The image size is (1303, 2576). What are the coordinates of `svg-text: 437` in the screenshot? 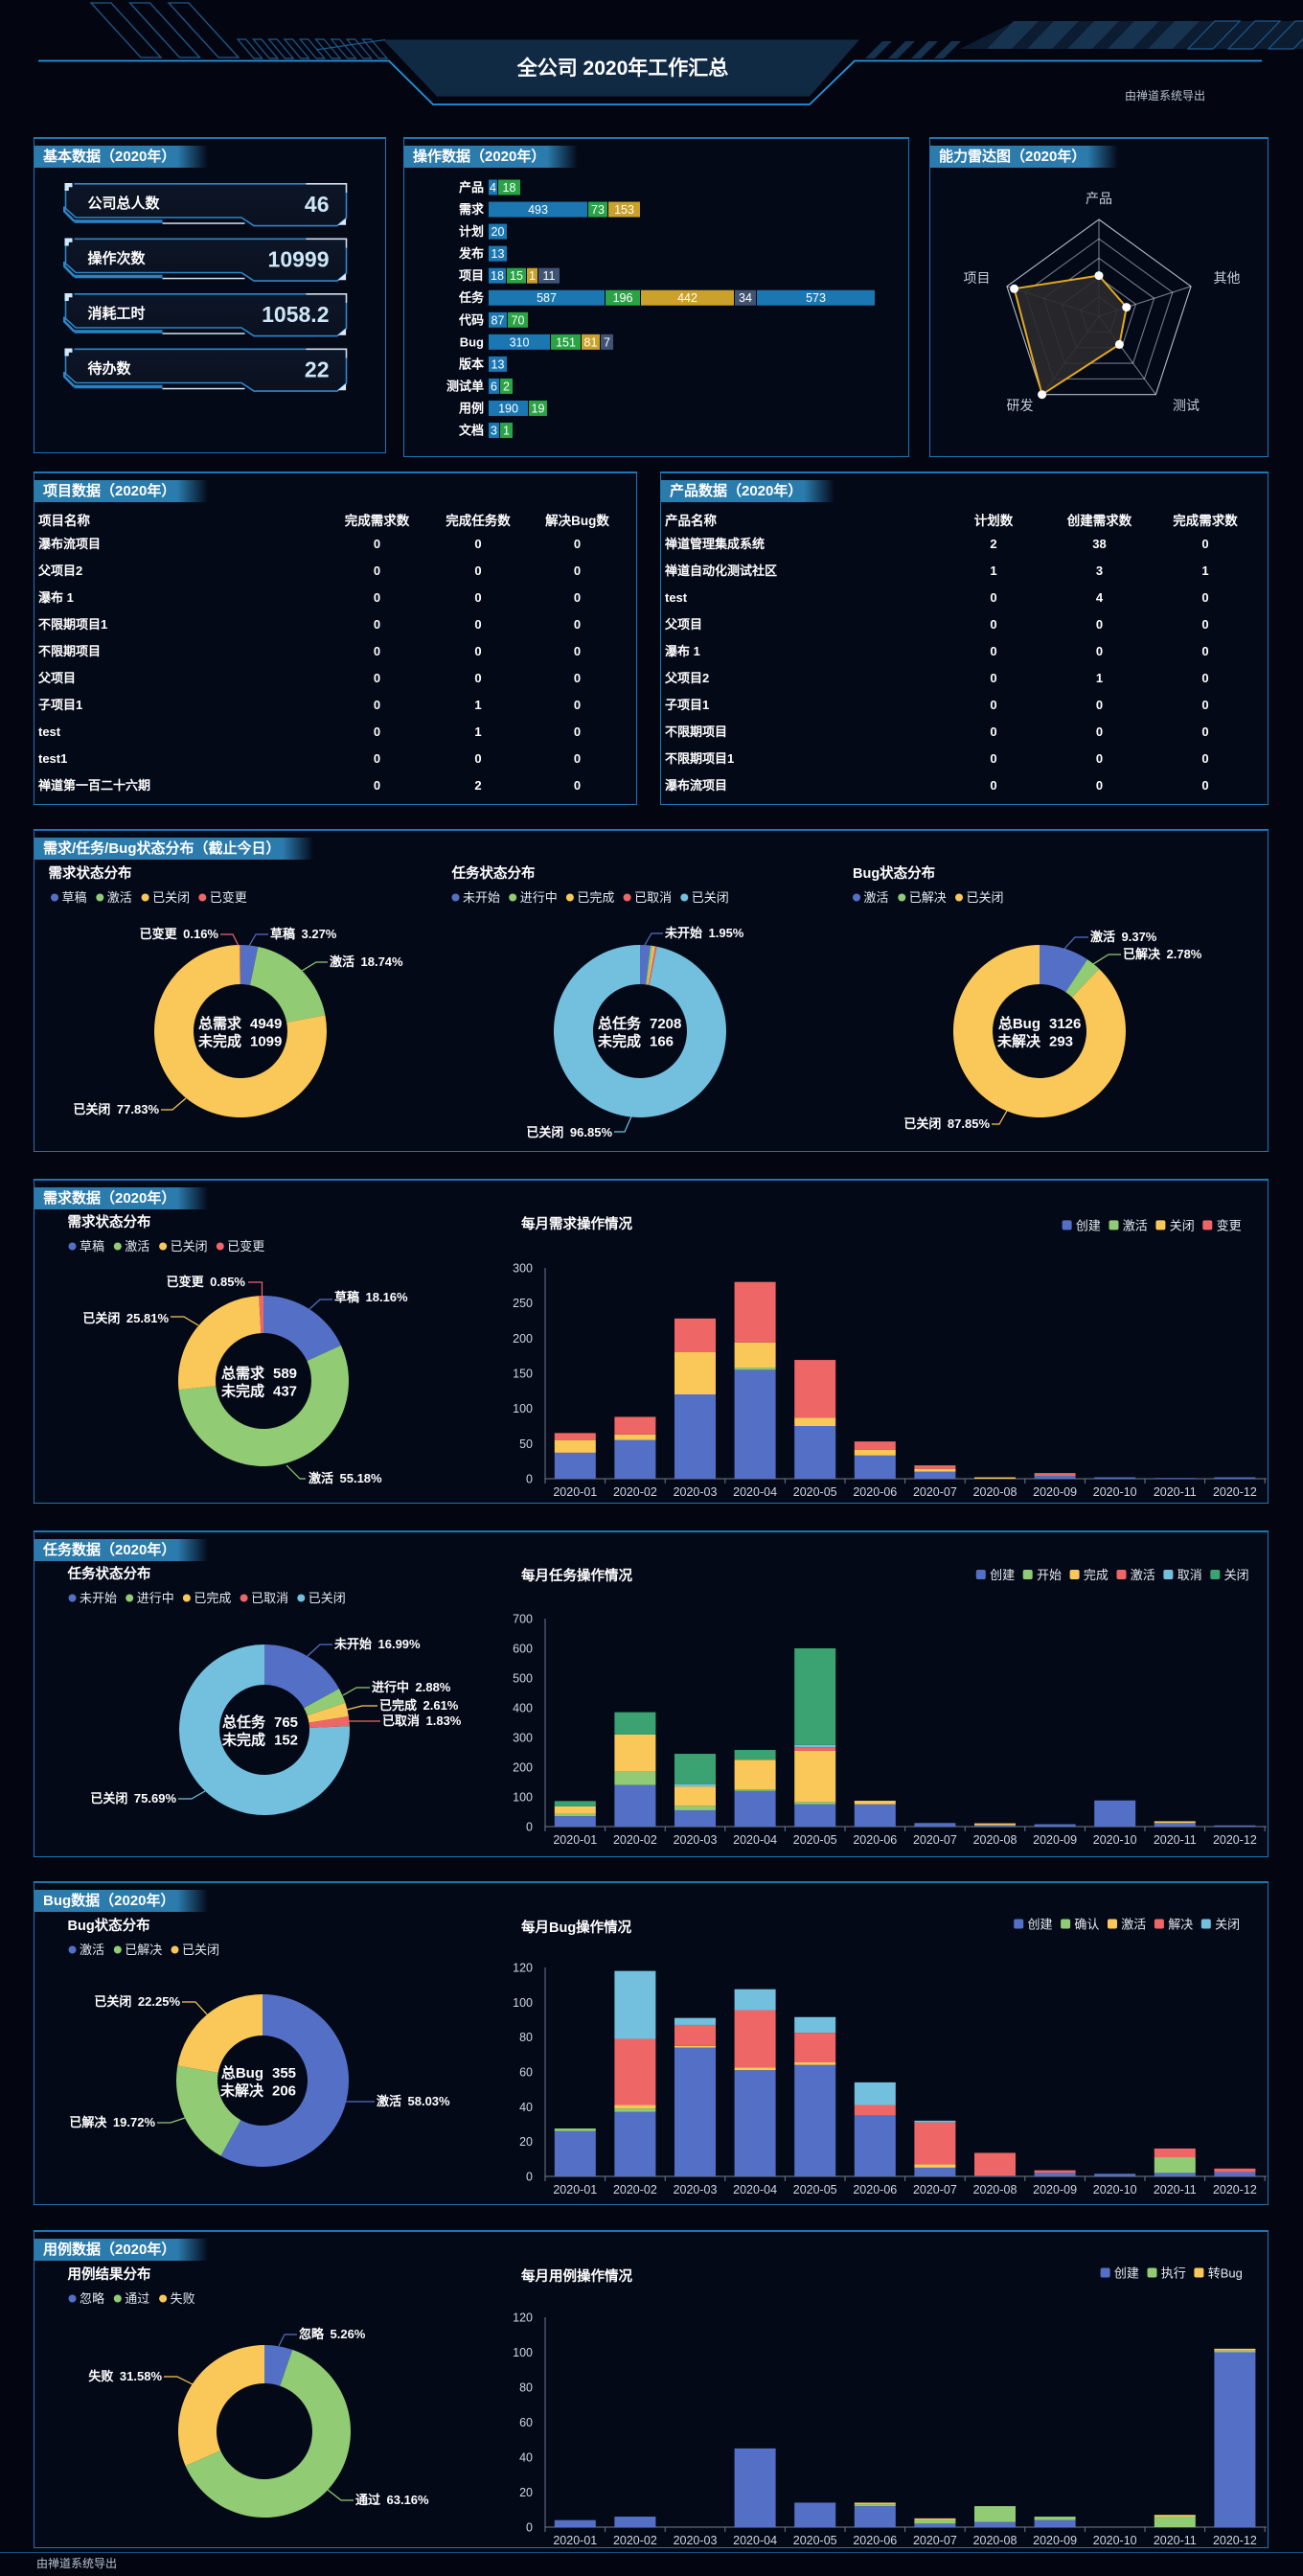 It's located at (285, 1392).